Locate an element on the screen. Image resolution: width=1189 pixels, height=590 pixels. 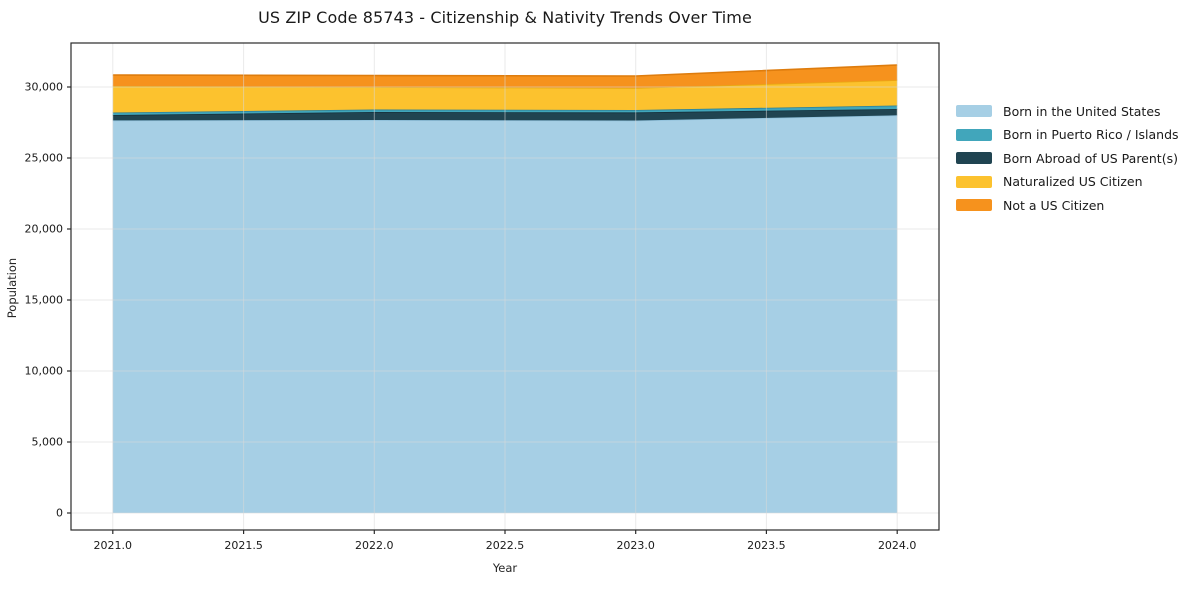
legend-swatch-naturalized is located at coordinates (974, 181).